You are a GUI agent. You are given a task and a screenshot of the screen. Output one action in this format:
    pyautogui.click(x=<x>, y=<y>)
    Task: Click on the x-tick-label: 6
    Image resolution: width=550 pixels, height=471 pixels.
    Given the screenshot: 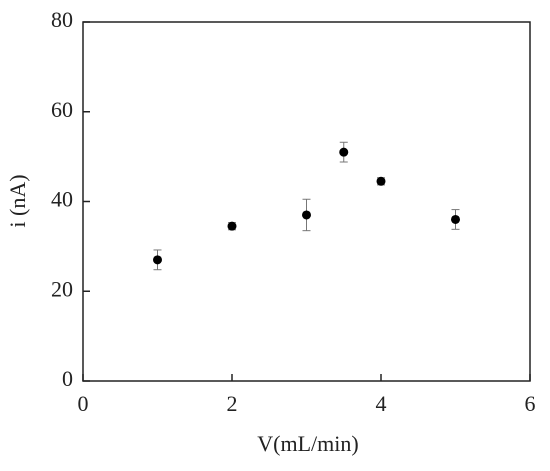 What is the action you would take?
    pyautogui.click(x=530, y=403)
    